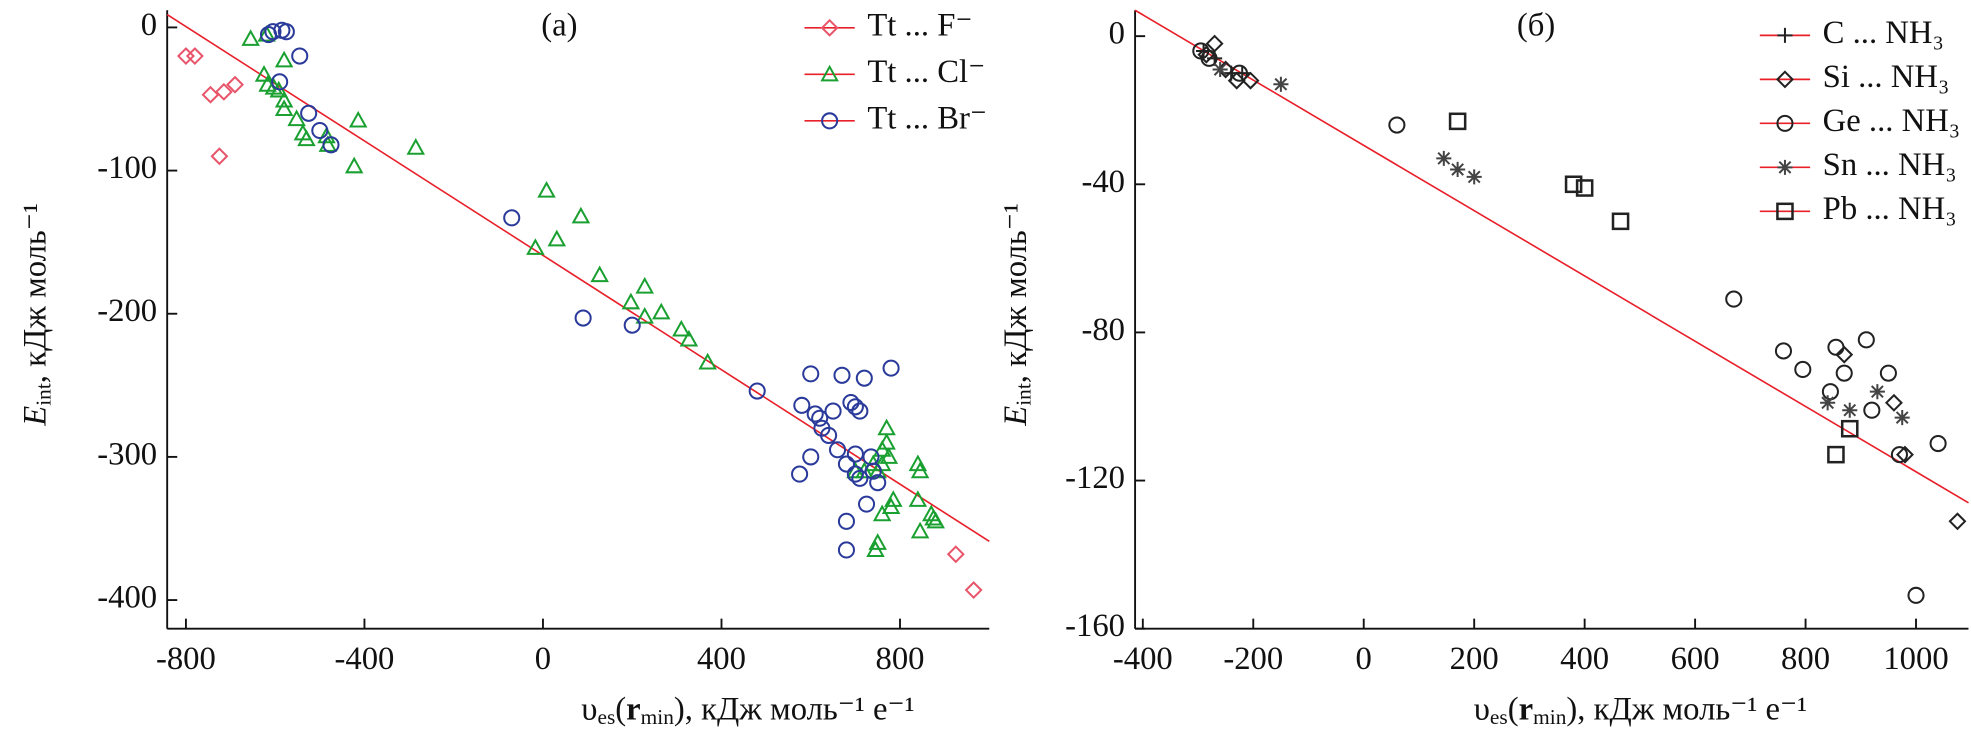  Describe the element at coordinates (1890, 165) in the screenshot. I see `legend-label: Sn ... NH₃` at that location.